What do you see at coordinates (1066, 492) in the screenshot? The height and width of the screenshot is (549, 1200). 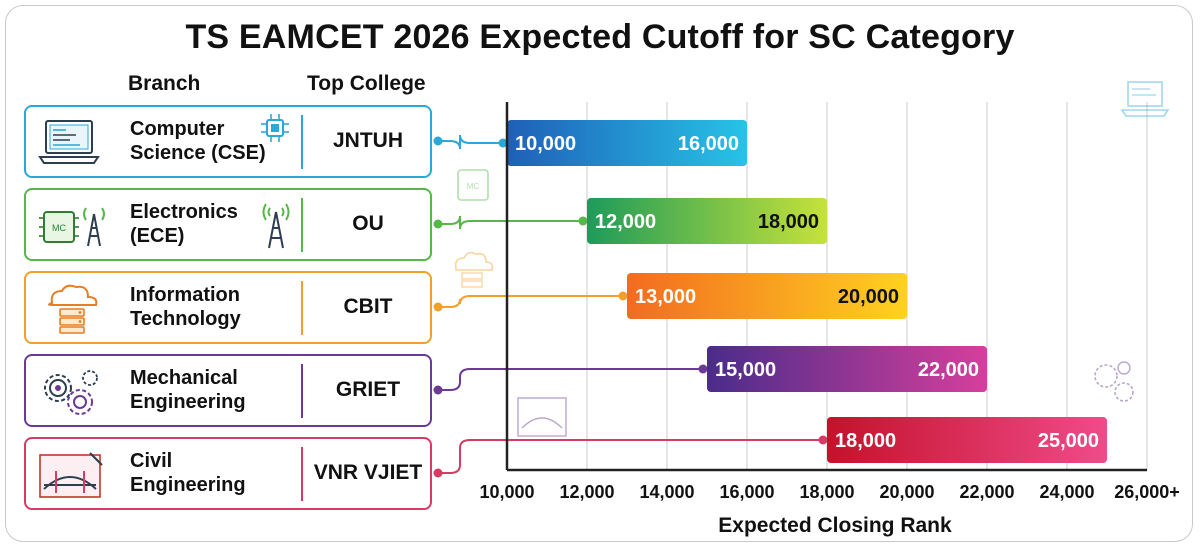 I see `x-tick-label: 24,000` at bounding box center [1066, 492].